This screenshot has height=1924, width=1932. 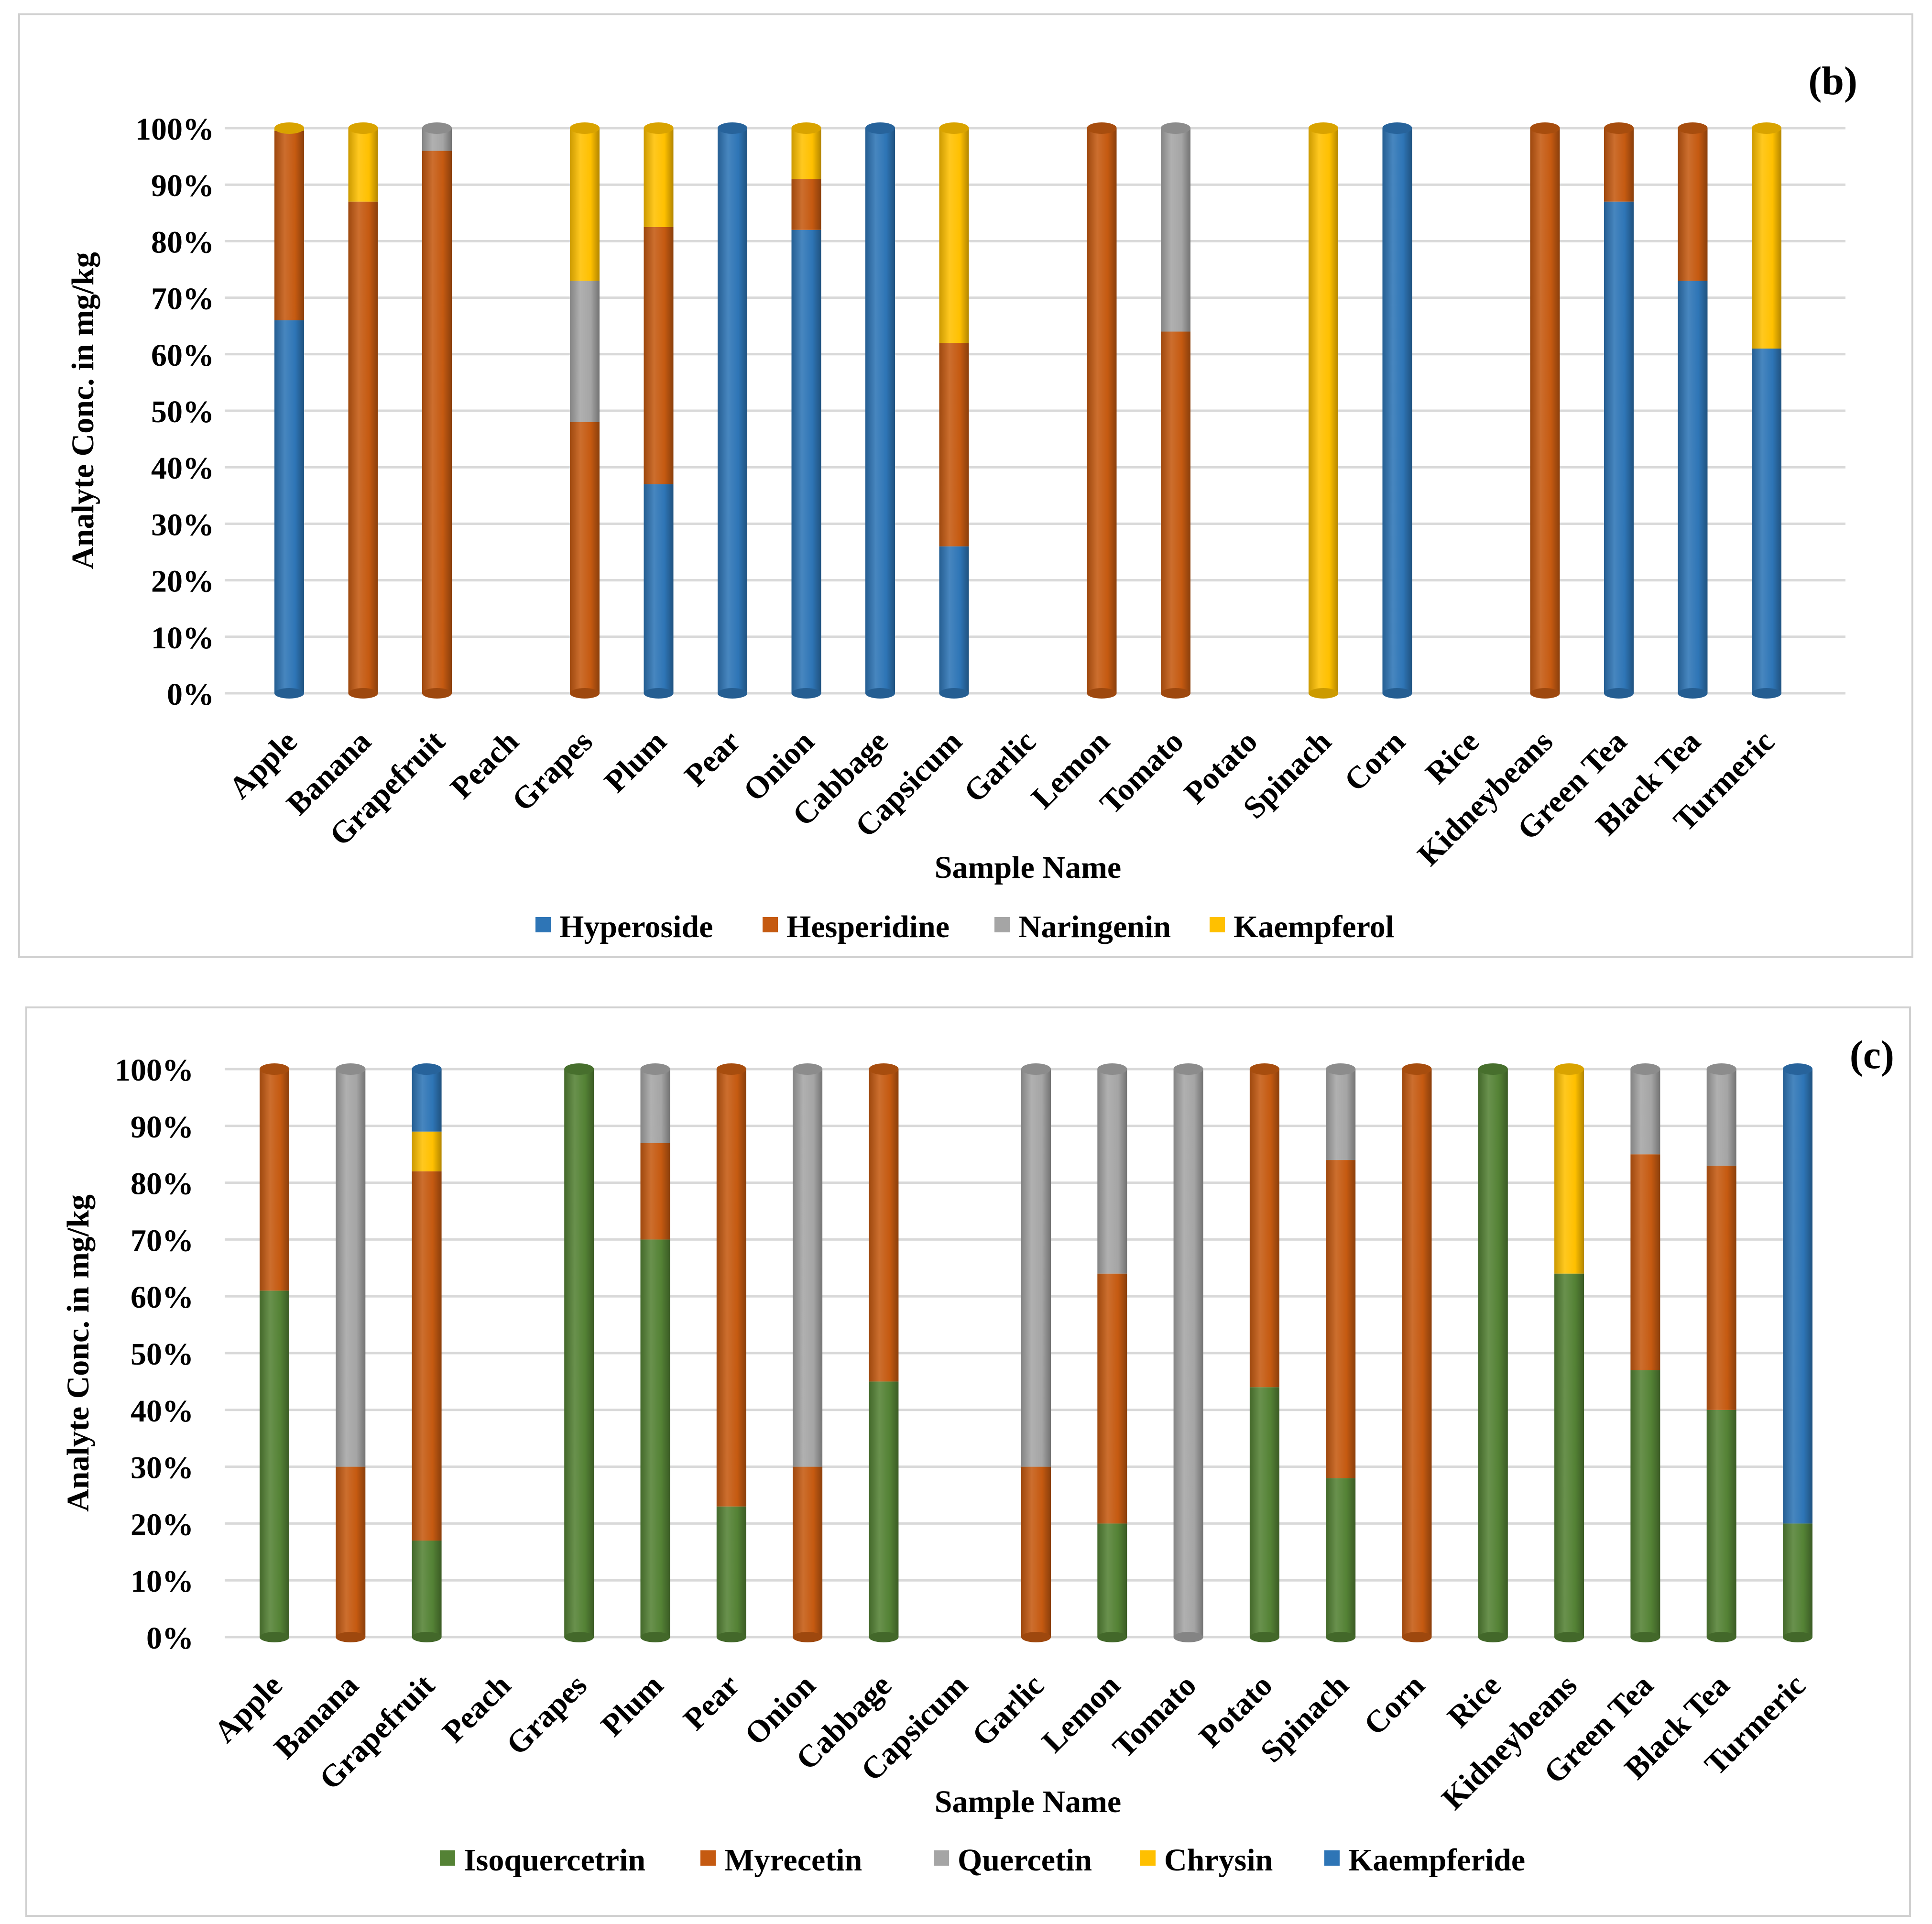 I want to click on y-tick-label: 0%, so click(x=190, y=694).